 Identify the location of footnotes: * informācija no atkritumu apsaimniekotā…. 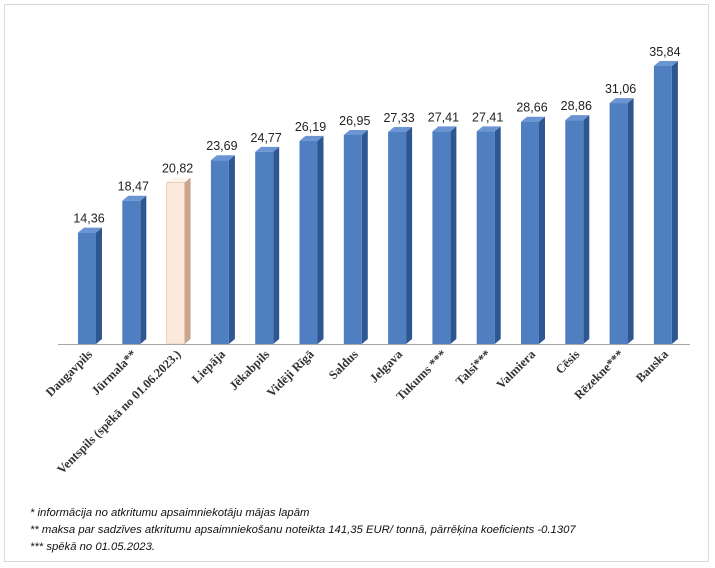
(365, 530).